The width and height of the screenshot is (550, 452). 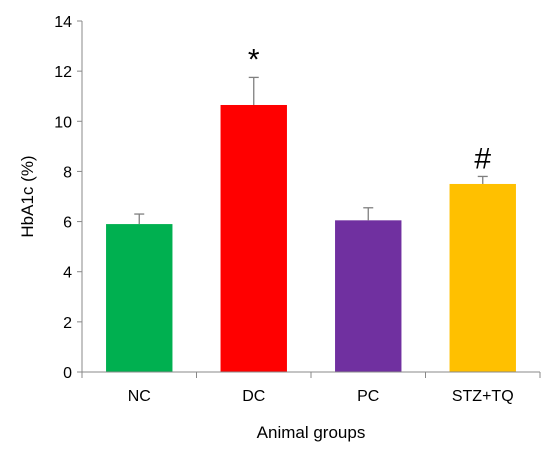 What do you see at coordinates (67, 373) in the screenshot?
I see `y-tick-label: 0` at bounding box center [67, 373].